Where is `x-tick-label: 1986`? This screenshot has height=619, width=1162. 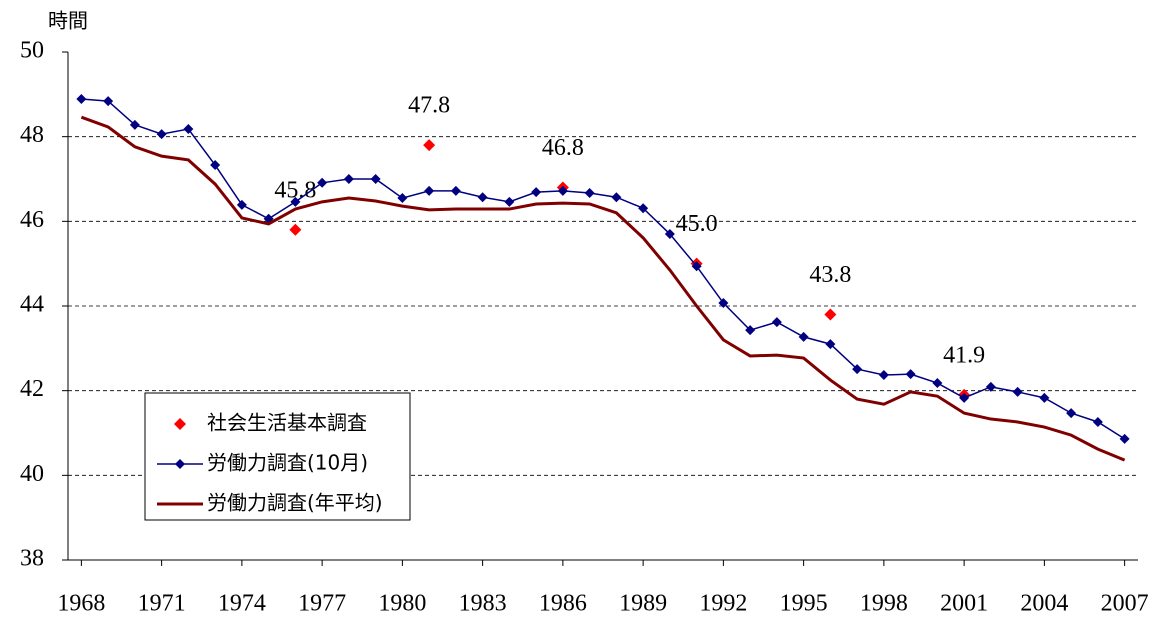 x-tick-label: 1986 is located at coordinates (563, 604).